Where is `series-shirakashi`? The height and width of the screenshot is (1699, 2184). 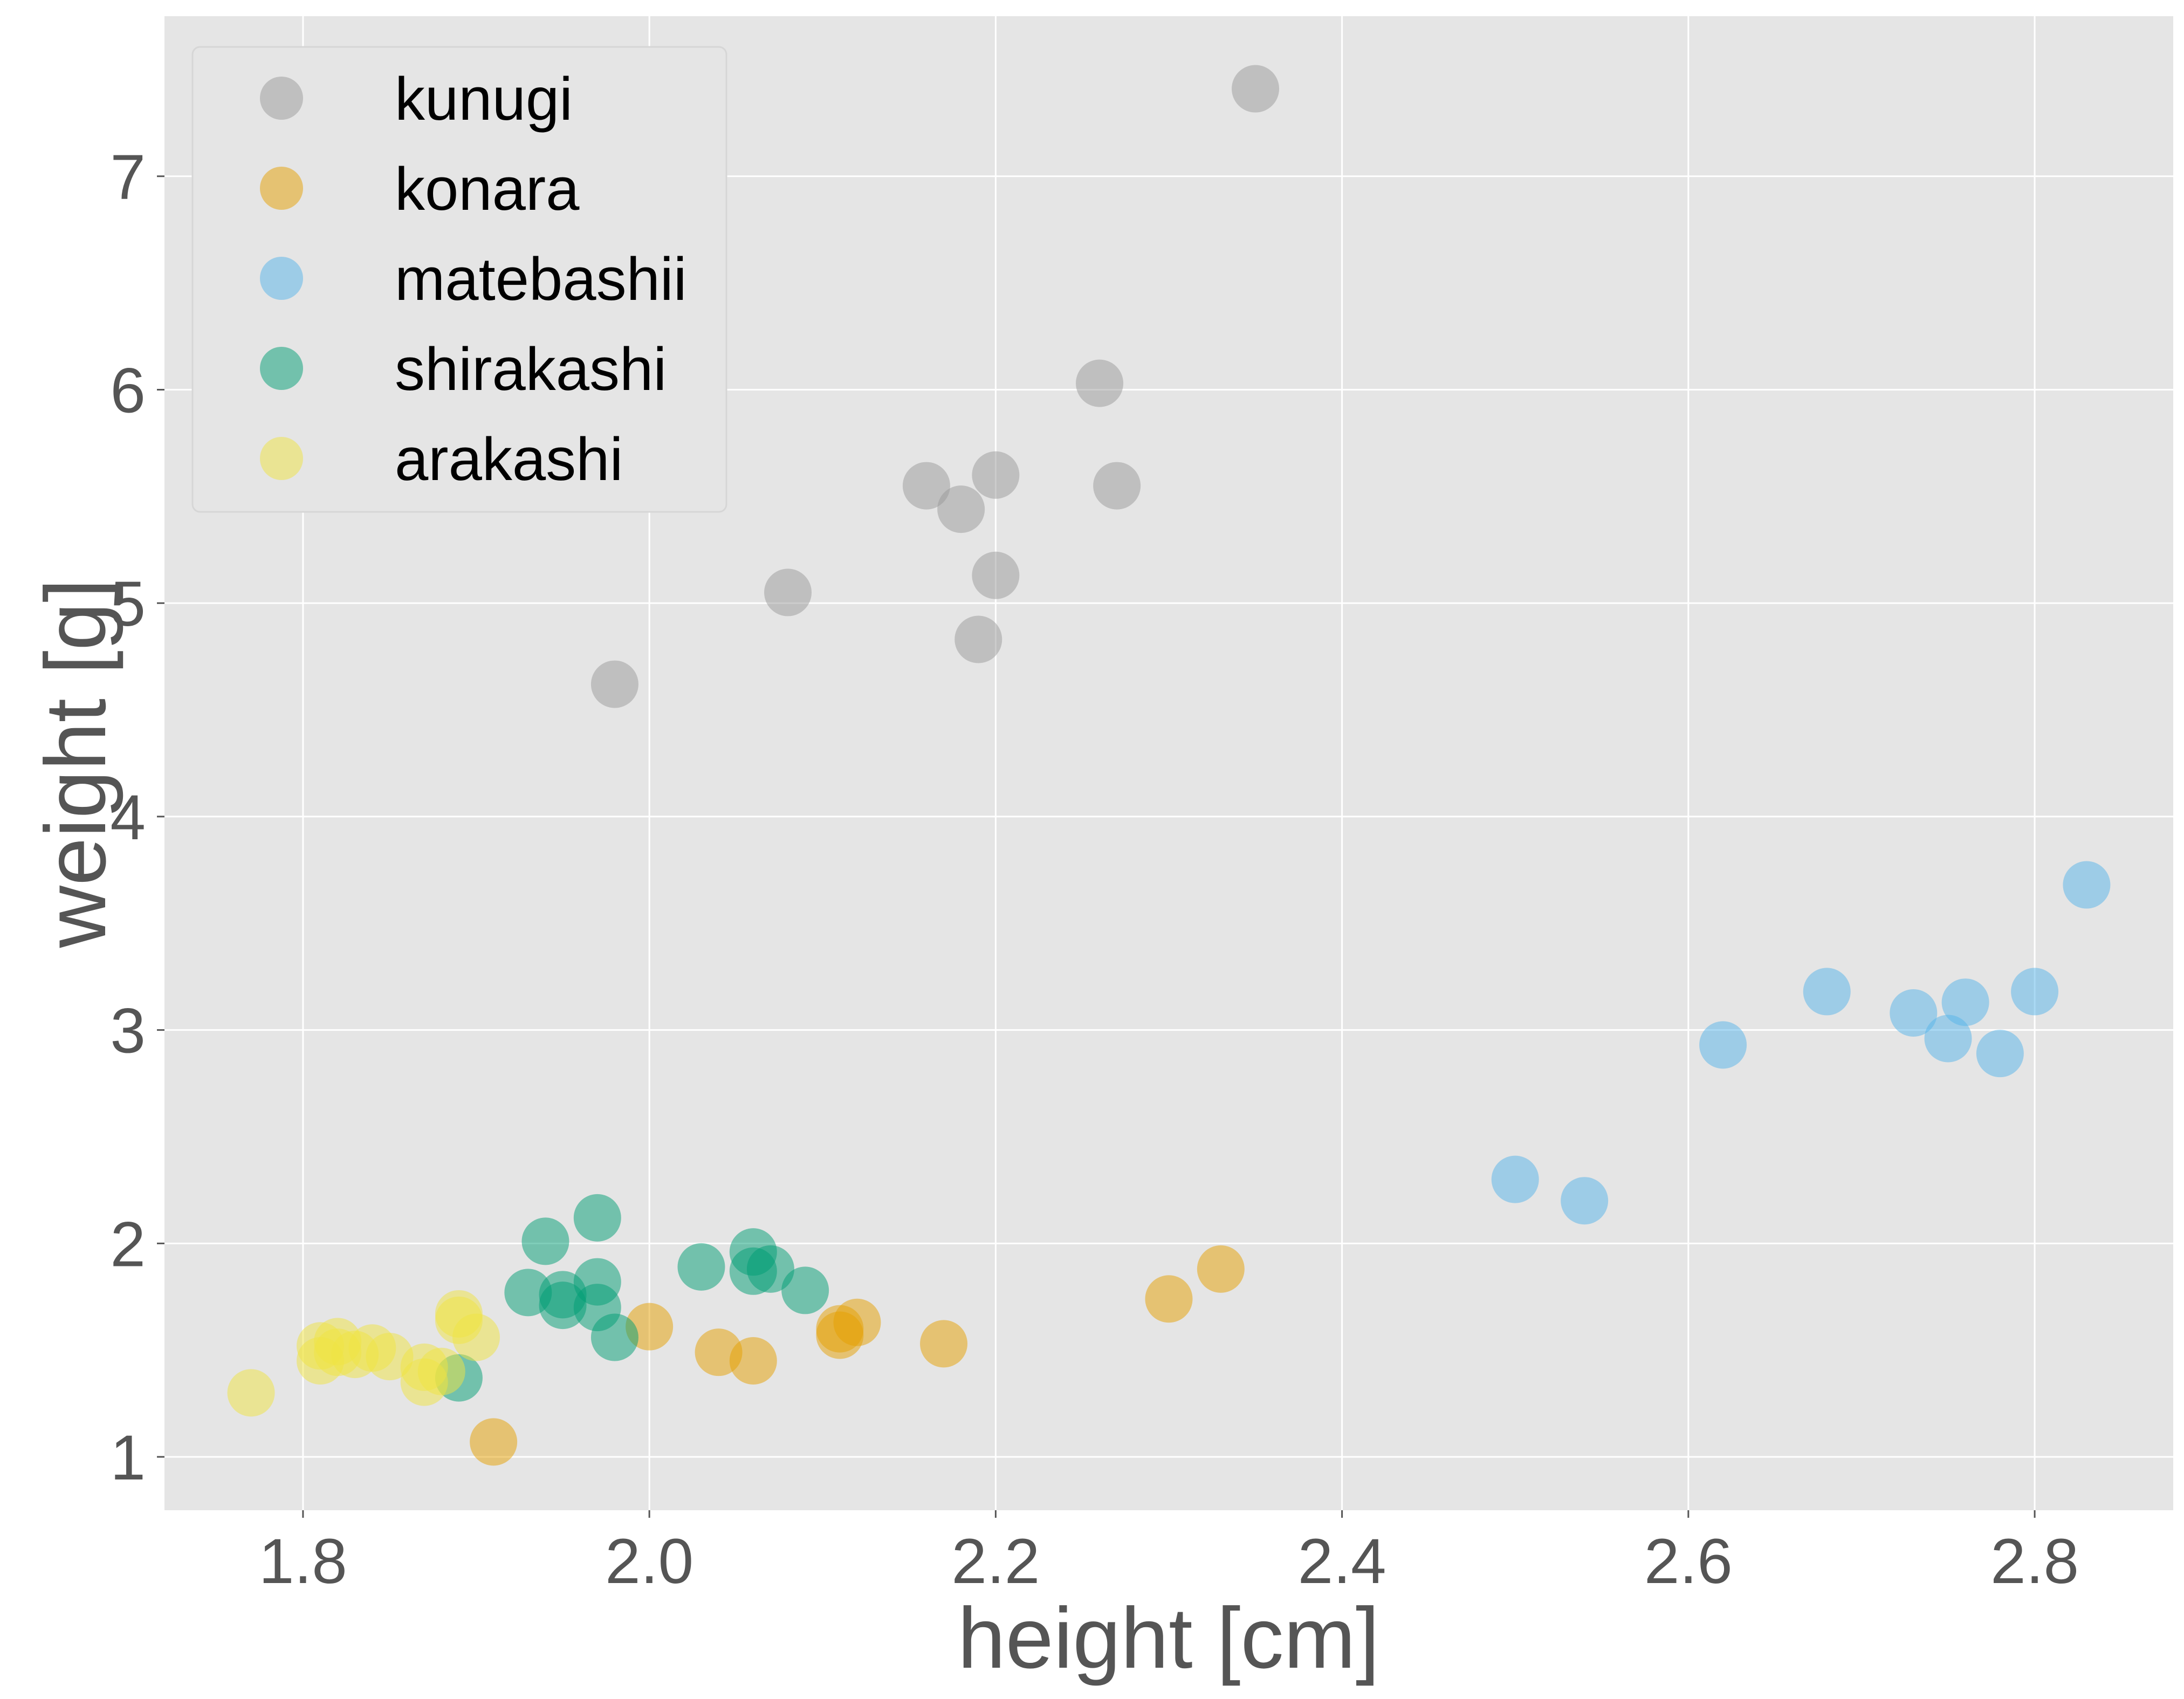
series-shirakashi is located at coordinates (632, 1298).